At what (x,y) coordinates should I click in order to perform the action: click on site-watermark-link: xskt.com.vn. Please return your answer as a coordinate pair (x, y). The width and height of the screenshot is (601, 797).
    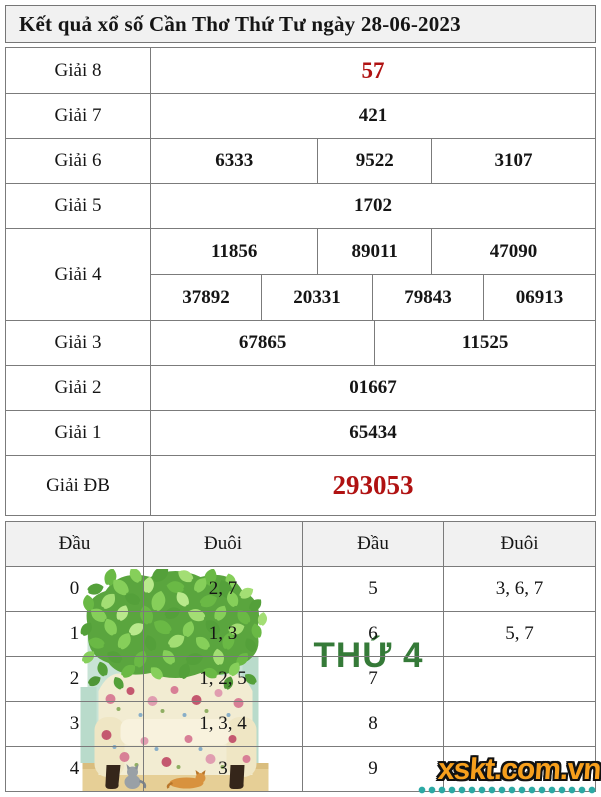
    Looking at the image, I should click on (518, 769).